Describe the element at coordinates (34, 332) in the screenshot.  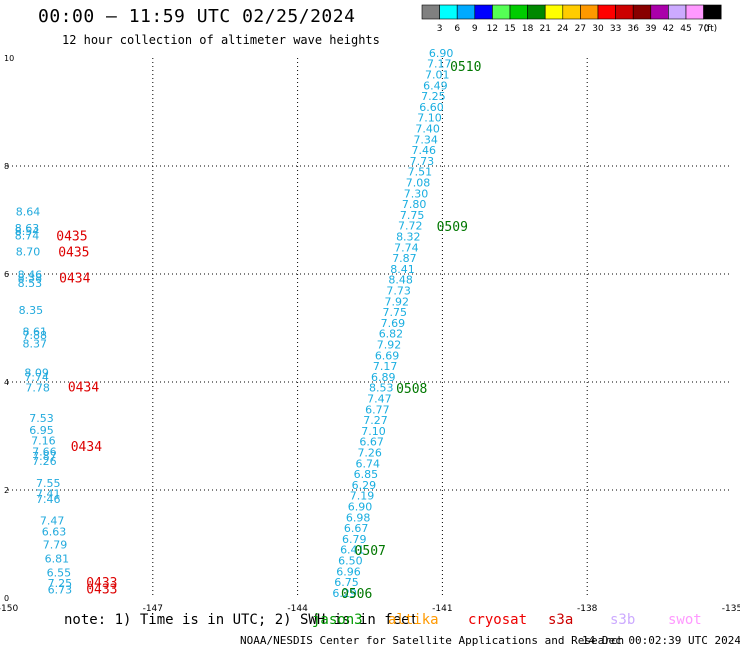
I see `swh-label-left: 8.61` at that location.